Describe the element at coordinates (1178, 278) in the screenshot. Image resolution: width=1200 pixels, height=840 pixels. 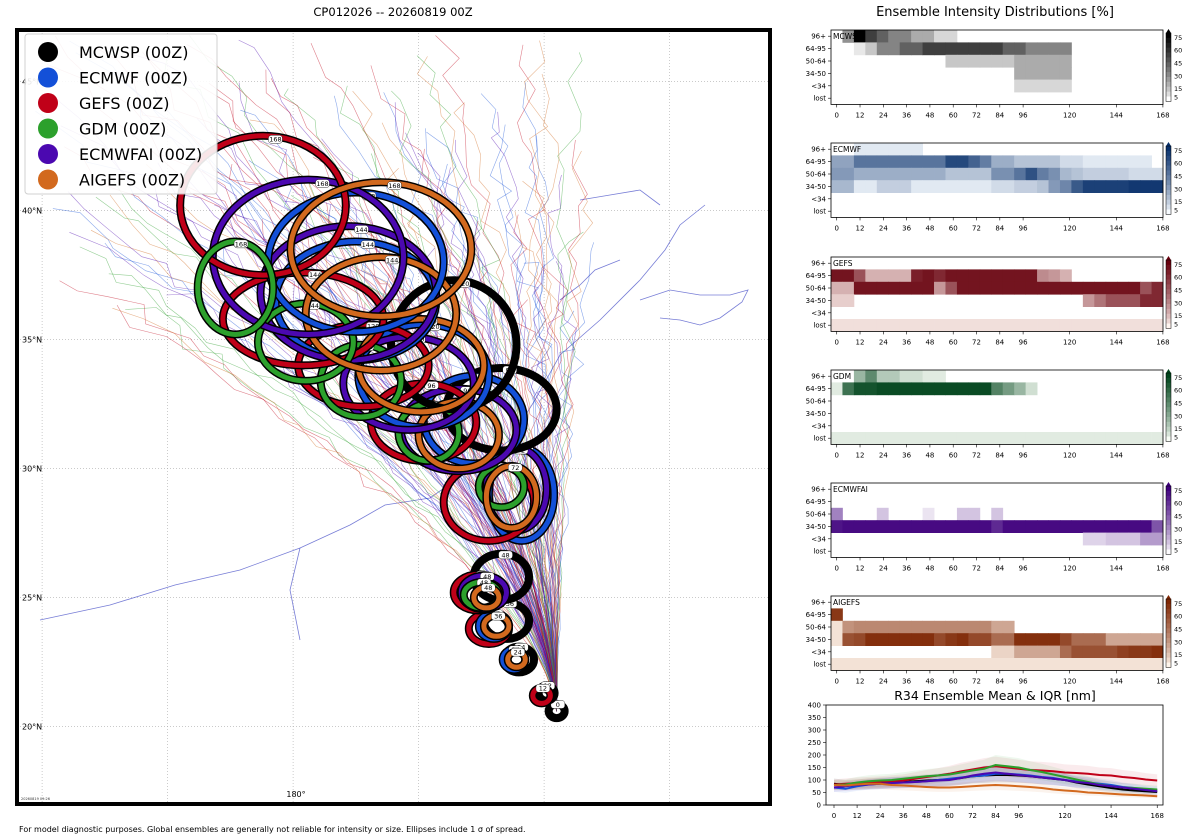
I see `colorbar-tick: 60` at that location.